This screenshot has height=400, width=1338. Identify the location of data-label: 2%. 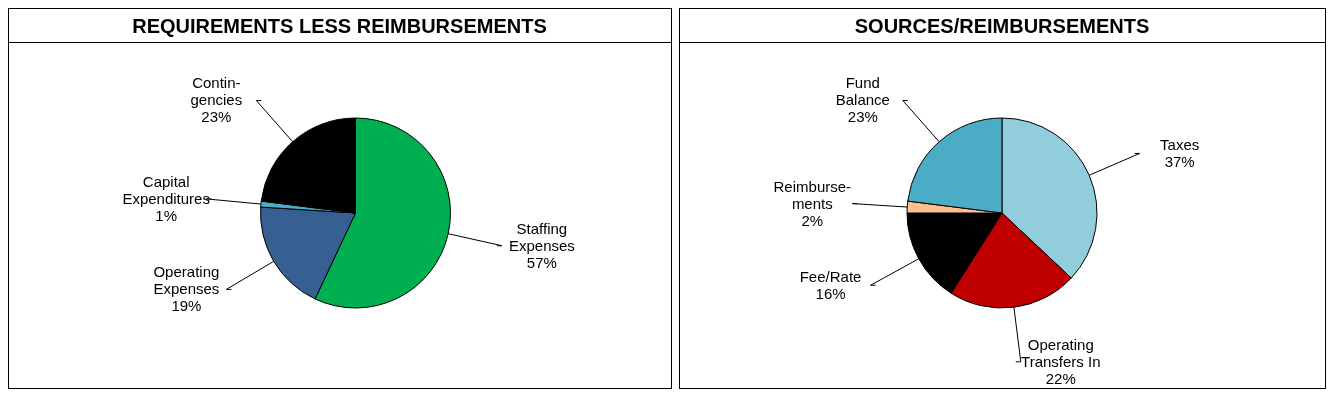
(812, 220).